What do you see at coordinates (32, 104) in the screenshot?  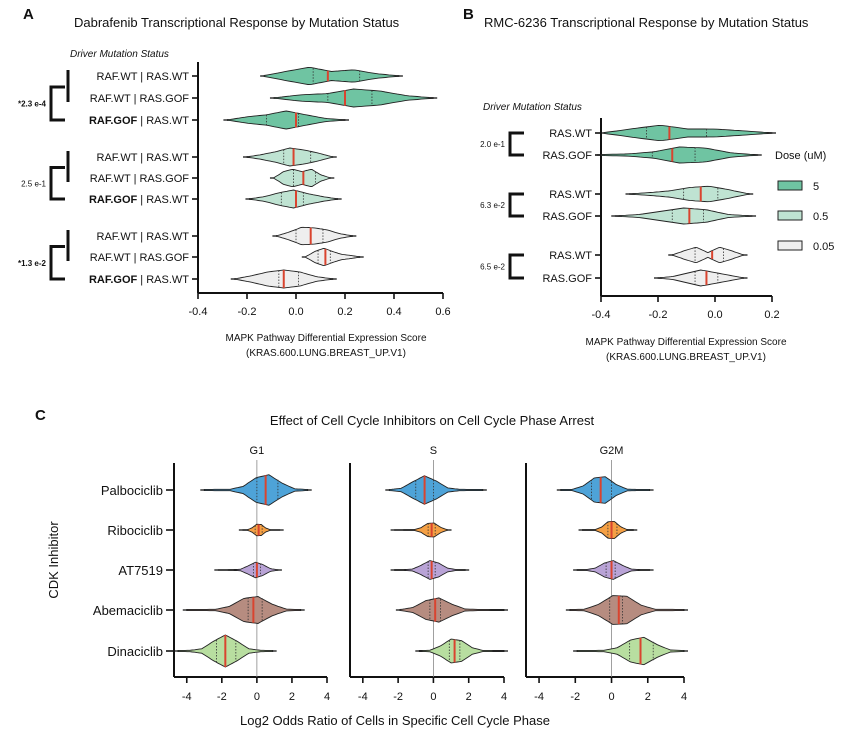 I see `panel-a-pvalue: *2.3 e-4` at bounding box center [32, 104].